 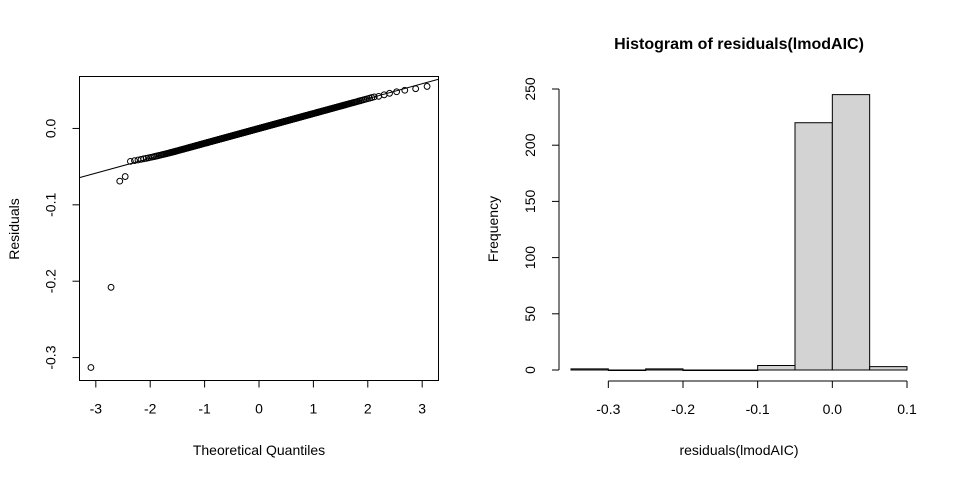 I want to click on histogram-y-tick-label: 0, so click(x=530, y=370).